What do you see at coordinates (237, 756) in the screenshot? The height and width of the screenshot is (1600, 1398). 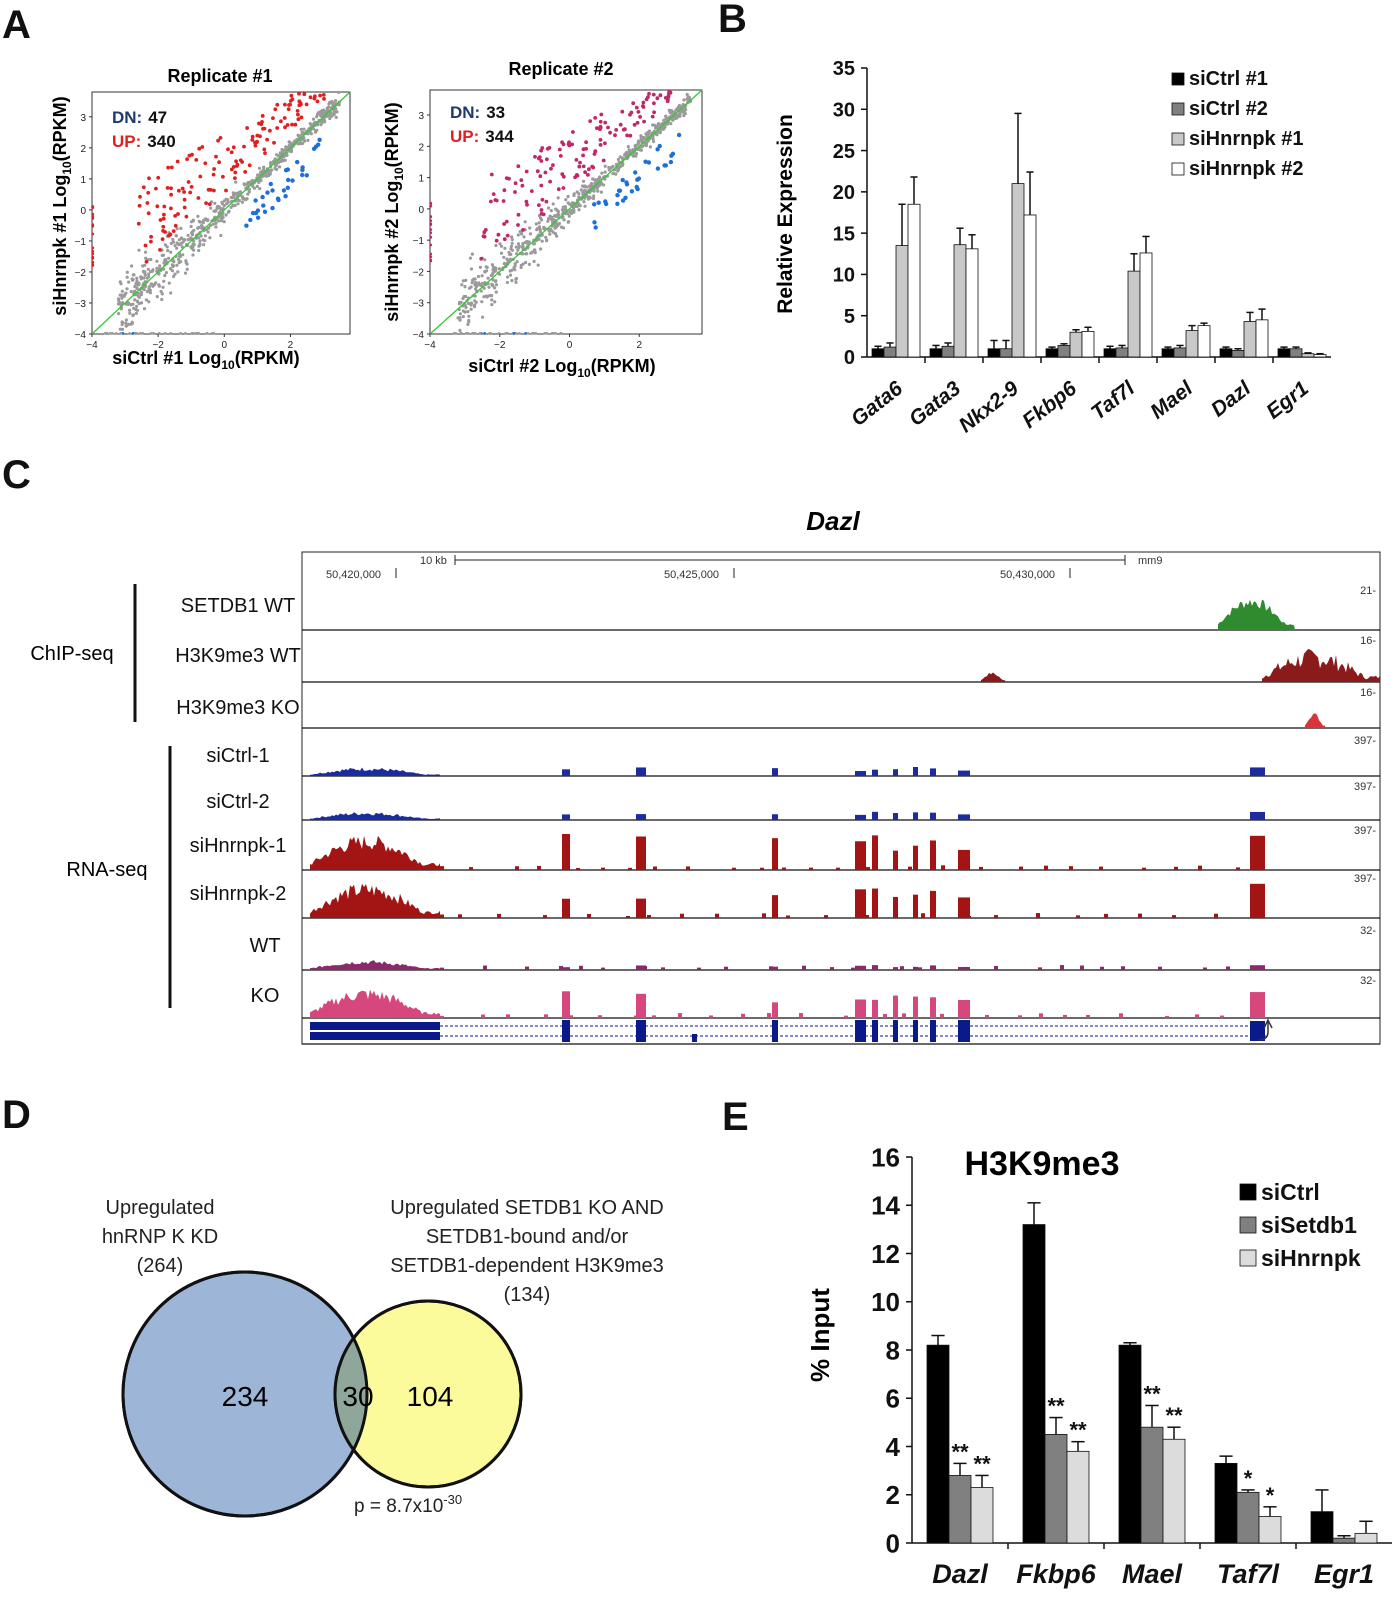 I see `track-label: siCtrl-1` at bounding box center [237, 756].